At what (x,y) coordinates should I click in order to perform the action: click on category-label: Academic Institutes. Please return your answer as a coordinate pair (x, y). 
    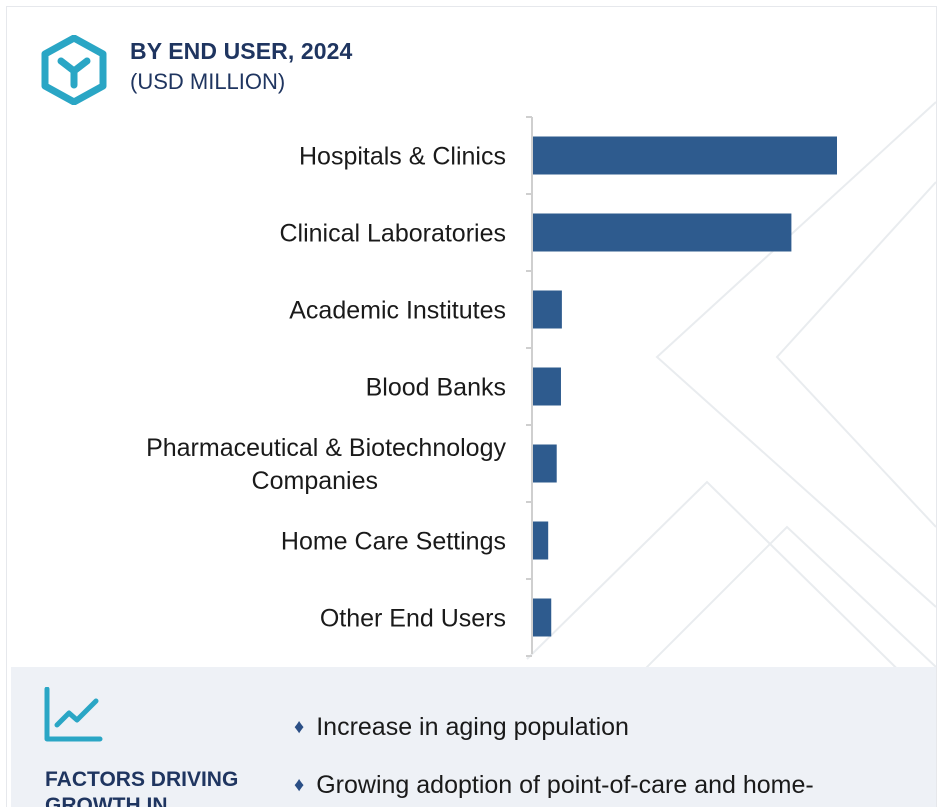
    Looking at the image, I should click on (397, 311).